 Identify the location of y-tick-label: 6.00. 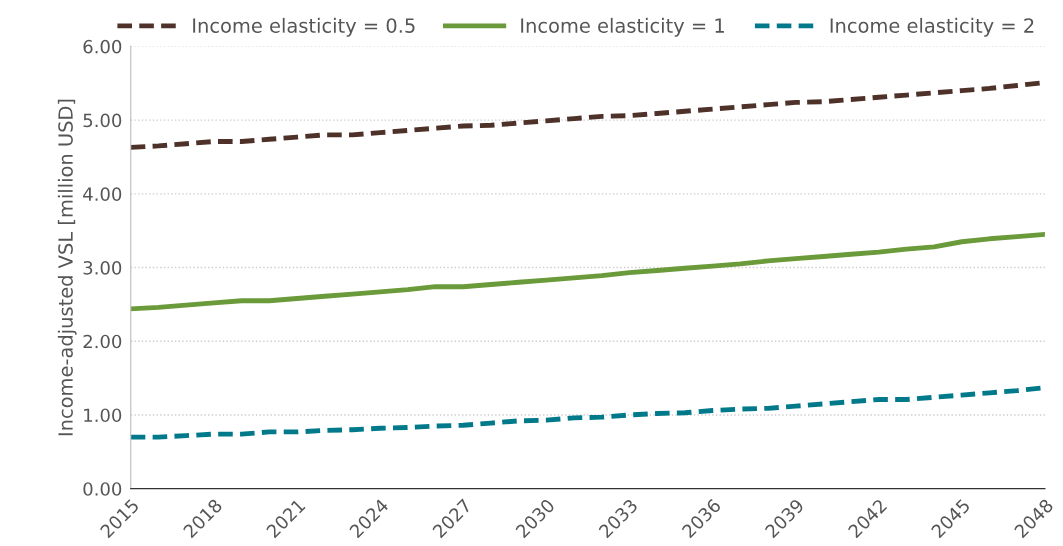
(102, 46).